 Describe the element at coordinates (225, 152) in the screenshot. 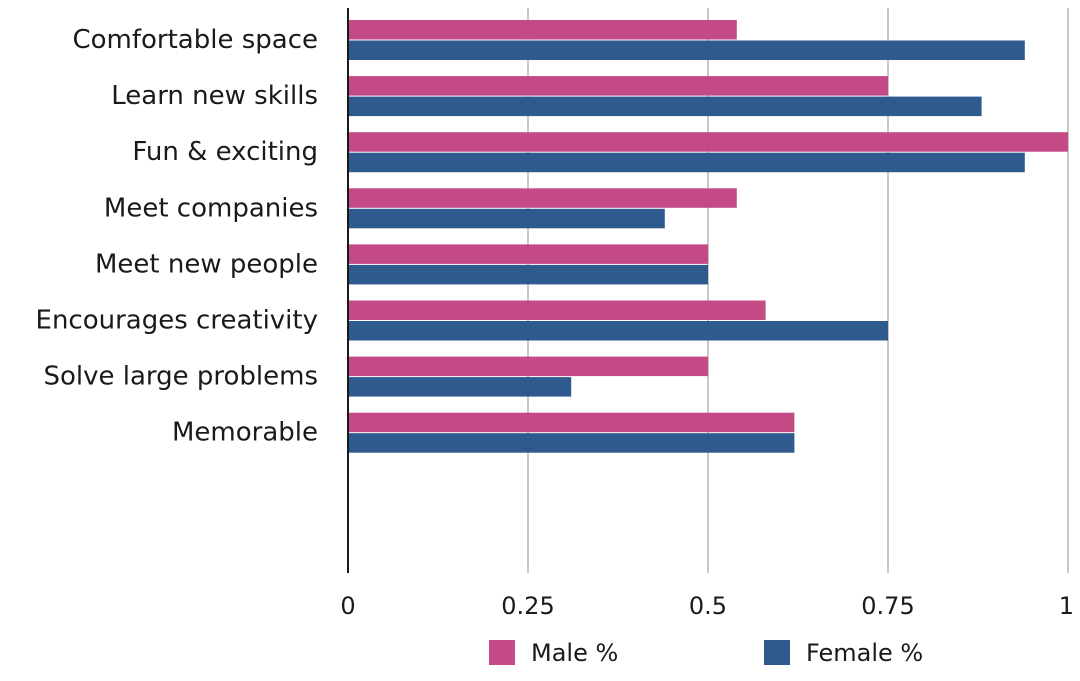

I see `category-label: Fun & exciting` at that location.